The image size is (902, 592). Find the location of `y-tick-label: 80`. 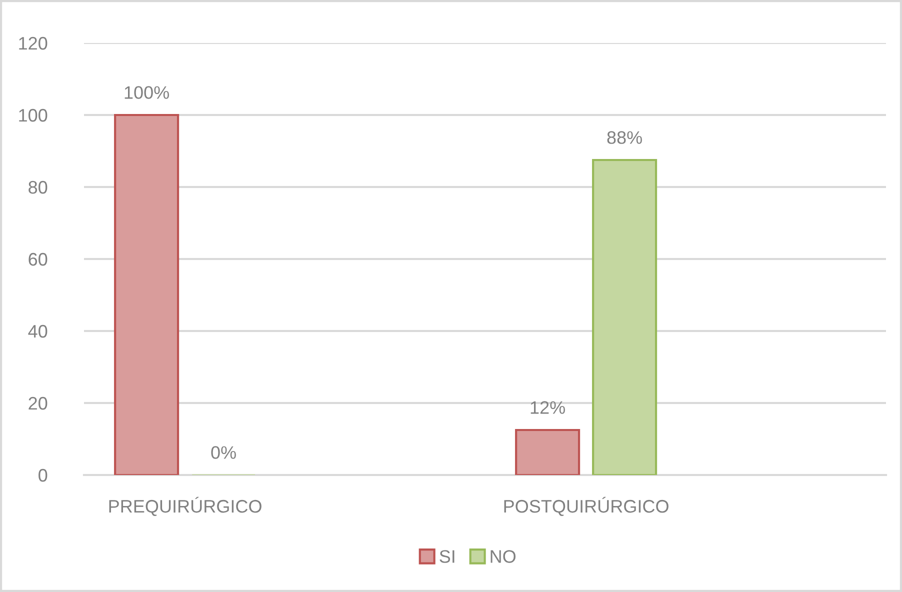

y-tick-label: 80 is located at coordinates (38, 187).